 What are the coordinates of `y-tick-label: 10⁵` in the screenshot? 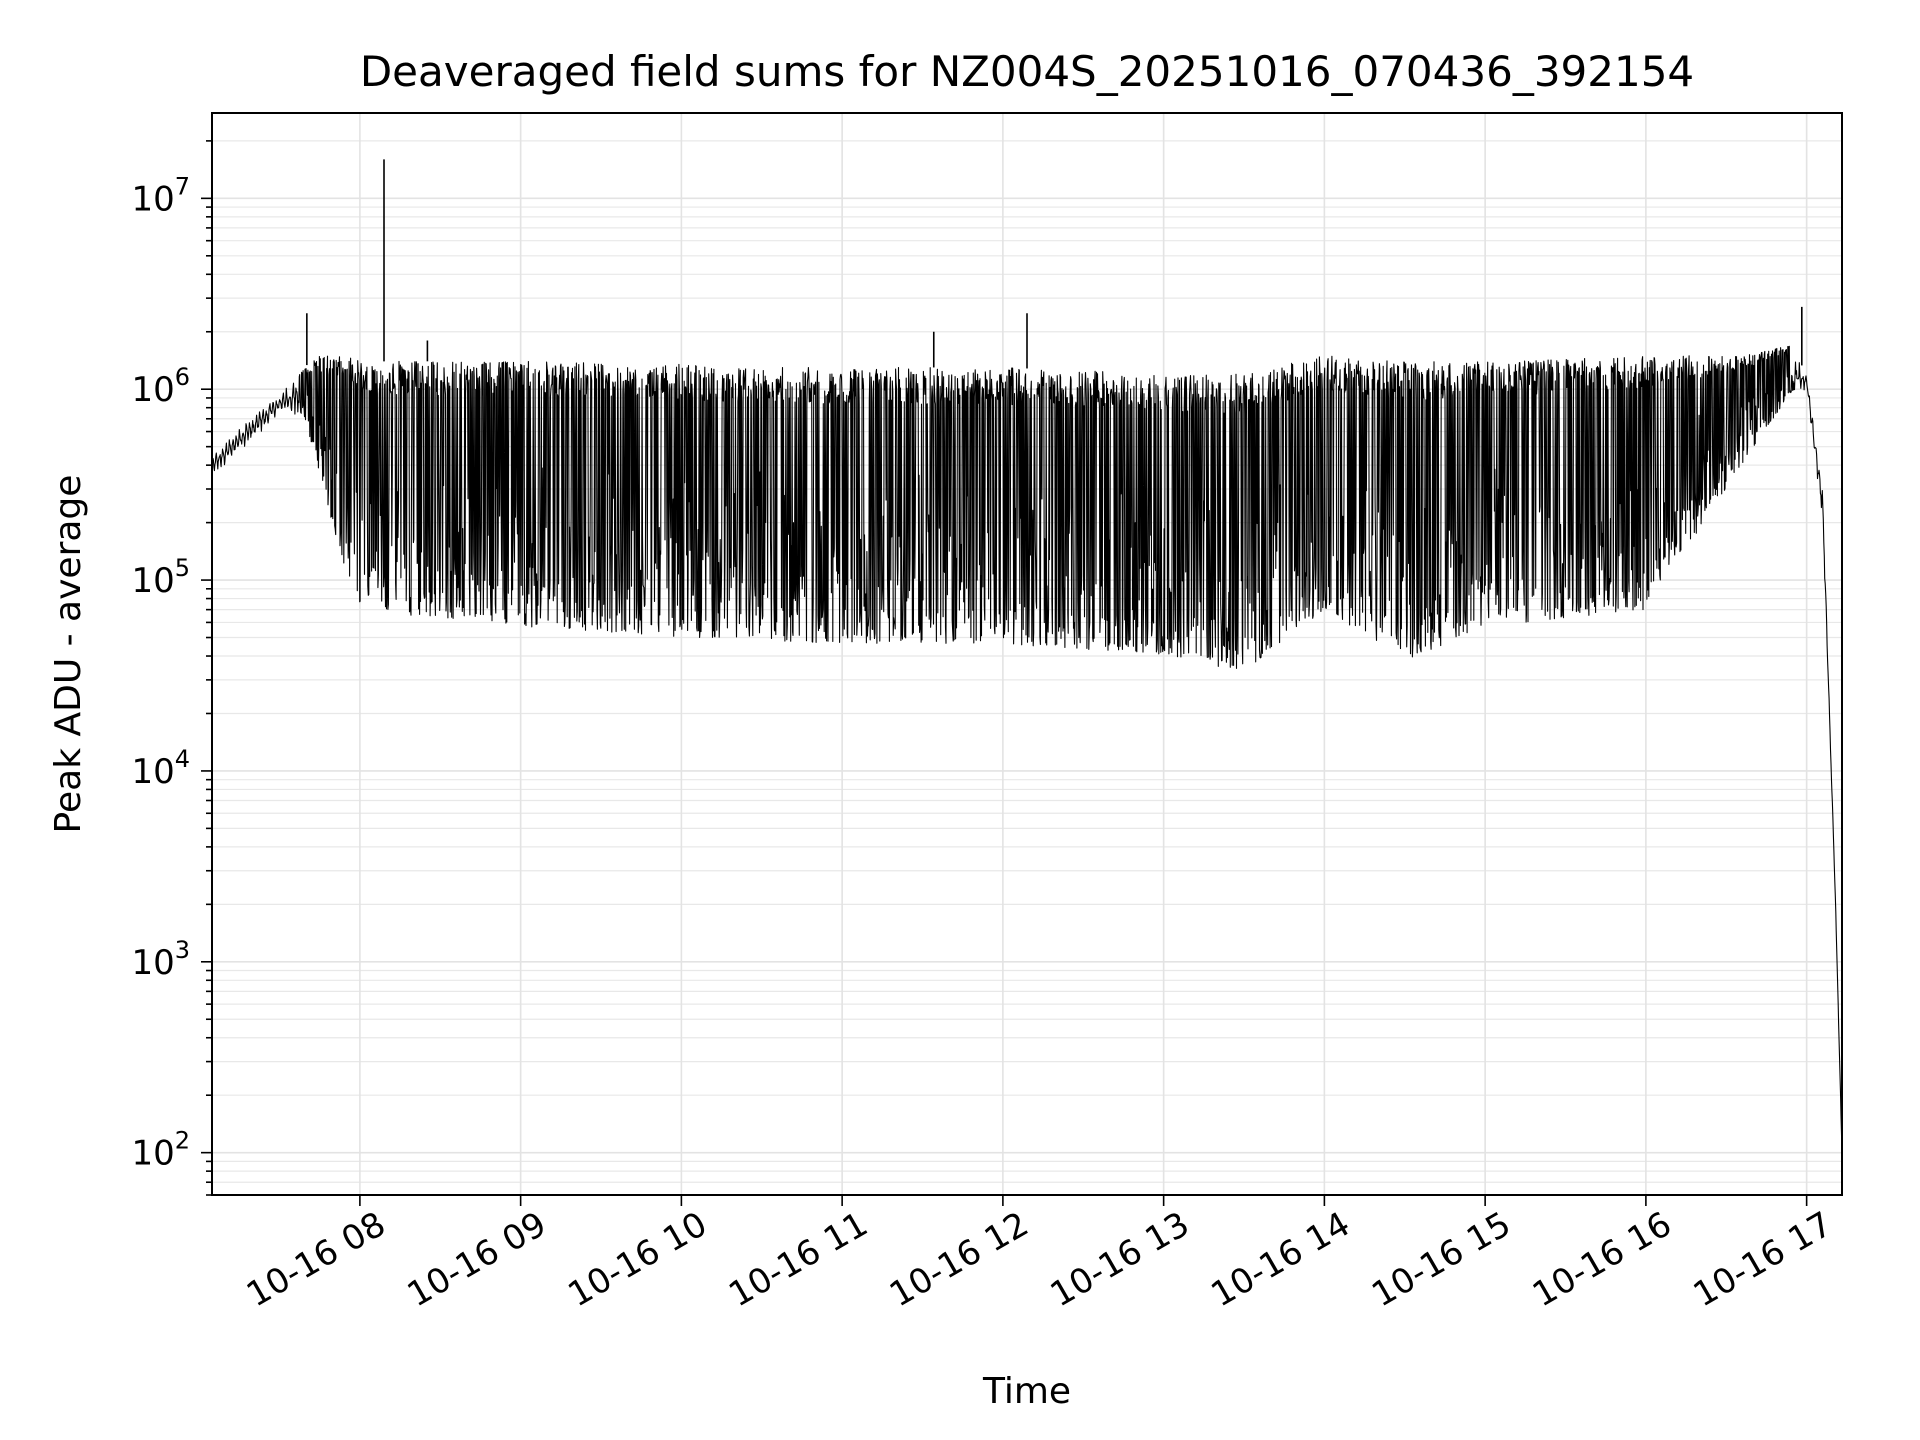 It's located at (160, 577).